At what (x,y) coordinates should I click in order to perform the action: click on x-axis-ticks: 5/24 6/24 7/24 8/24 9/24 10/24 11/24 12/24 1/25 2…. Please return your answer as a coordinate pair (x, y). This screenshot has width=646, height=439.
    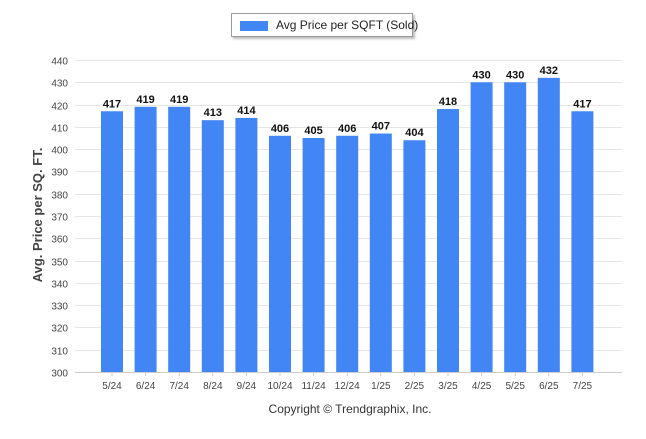
    Looking at the image, I should click on (347, 382).